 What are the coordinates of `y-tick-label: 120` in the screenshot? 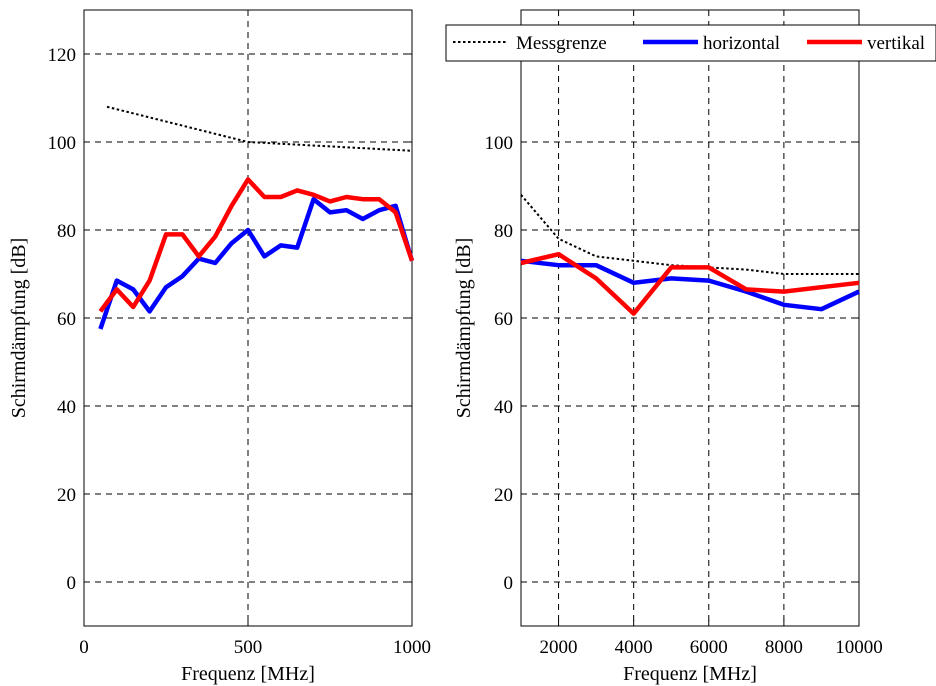 It's located at (62, 55).